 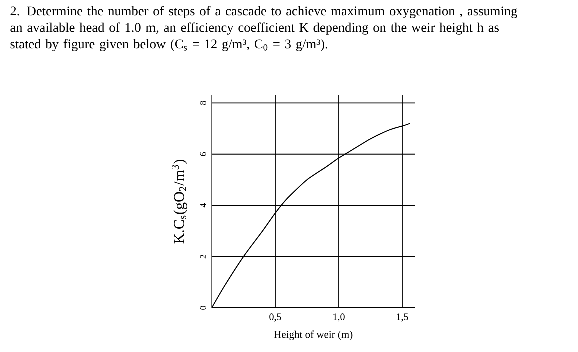 What do you see at coordinates (203, 257) in the screenshot?
I see `y-tick-label: 2` at bounding box center [203, 257].